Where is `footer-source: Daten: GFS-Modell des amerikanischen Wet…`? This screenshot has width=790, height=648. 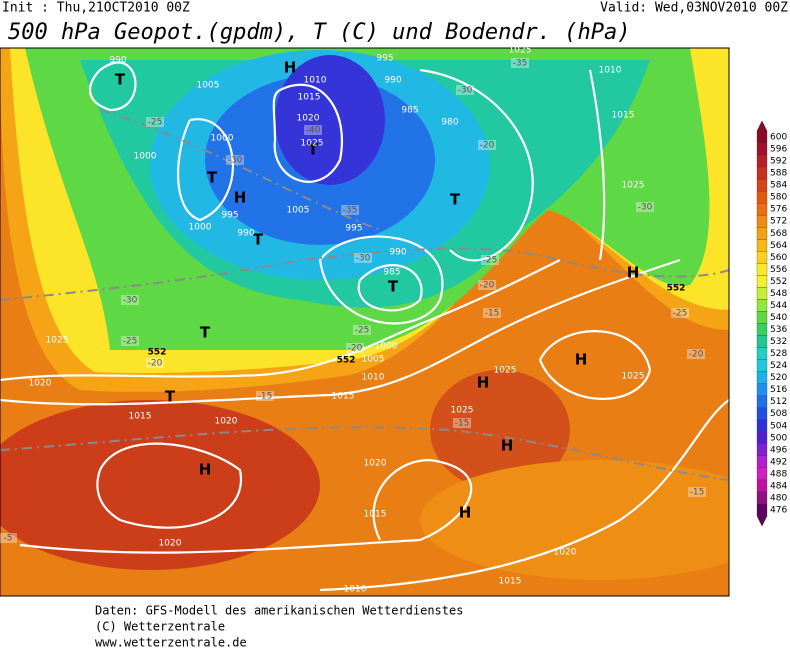 footer-source: Daten: GFS-Modell des amerikanischen Wet… is located at coordinates (279, 611).